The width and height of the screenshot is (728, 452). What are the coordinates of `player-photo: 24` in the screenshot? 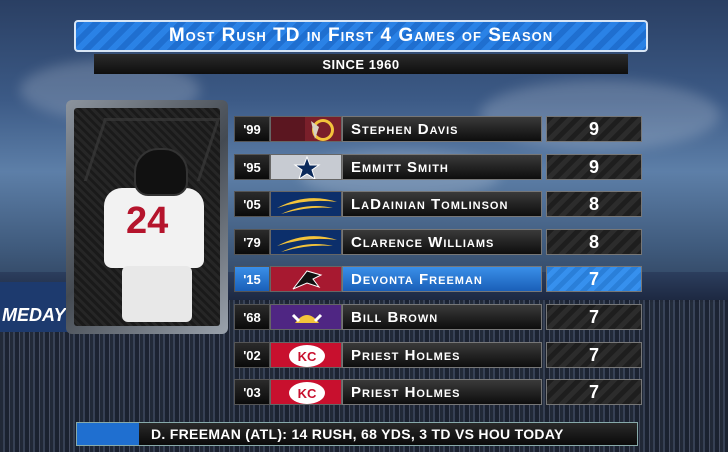 It's located at (147, 217).